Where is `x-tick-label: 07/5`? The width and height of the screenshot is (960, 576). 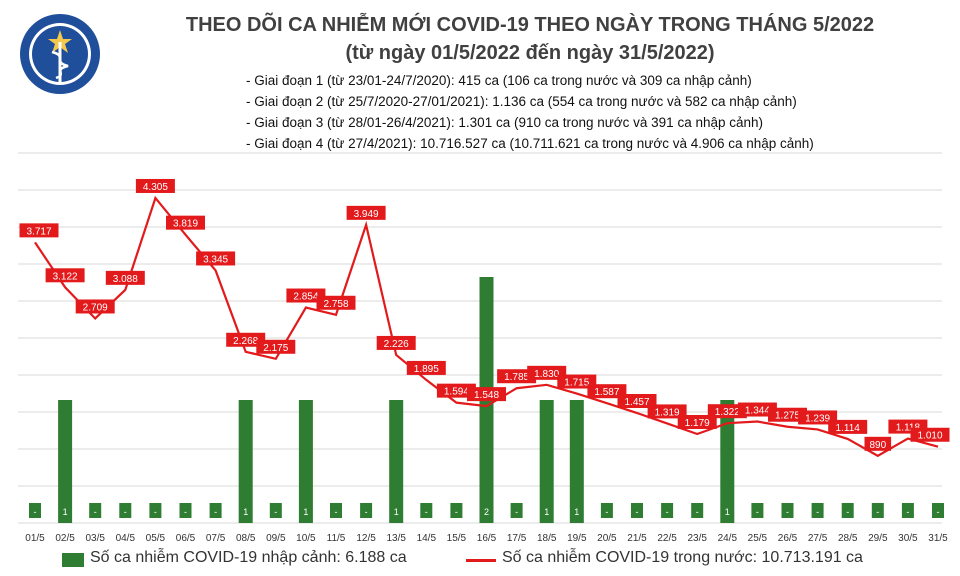 x-tick-label: 07/5 is located at coordinates (216, 538).